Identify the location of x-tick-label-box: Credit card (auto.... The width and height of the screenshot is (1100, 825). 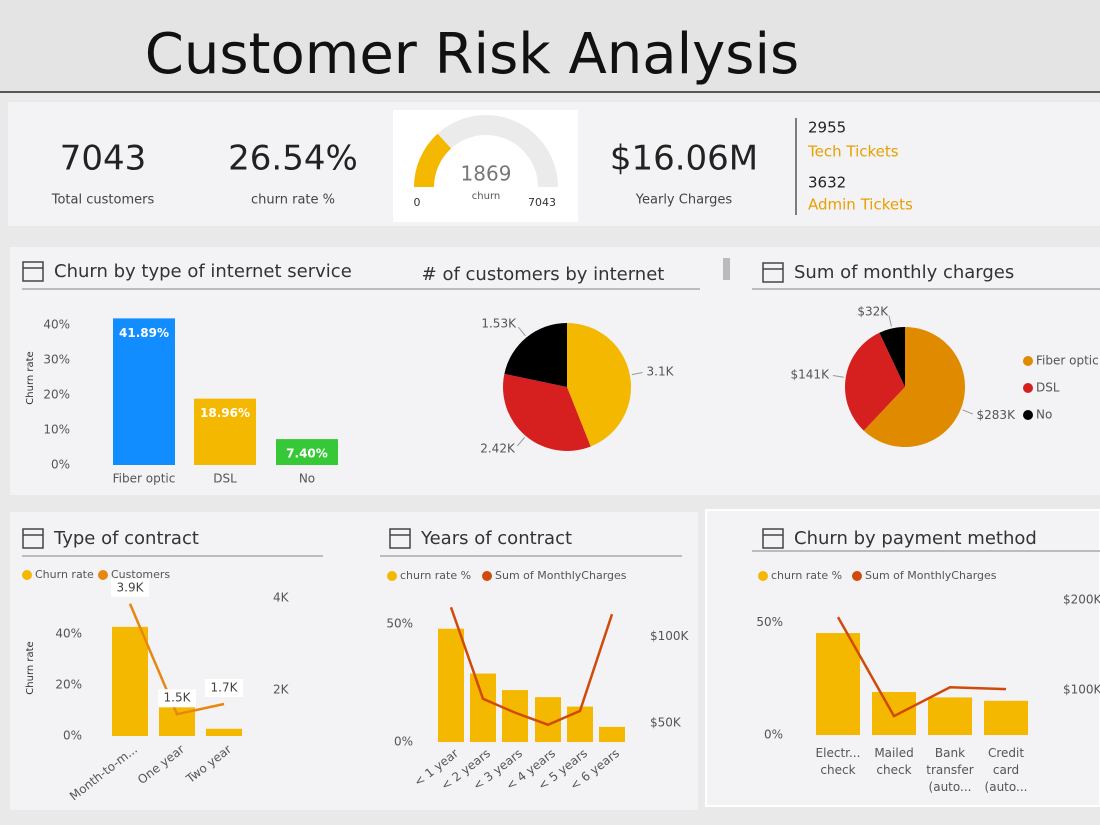
(1006, 770).